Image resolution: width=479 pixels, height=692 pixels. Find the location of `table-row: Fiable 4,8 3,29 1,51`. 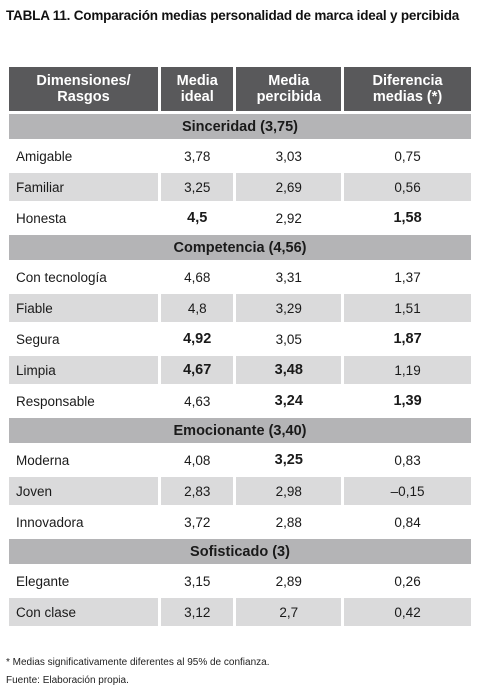

table-row: Fiable 4,8 3,29 1,51 is located at coordinates (240, 308).